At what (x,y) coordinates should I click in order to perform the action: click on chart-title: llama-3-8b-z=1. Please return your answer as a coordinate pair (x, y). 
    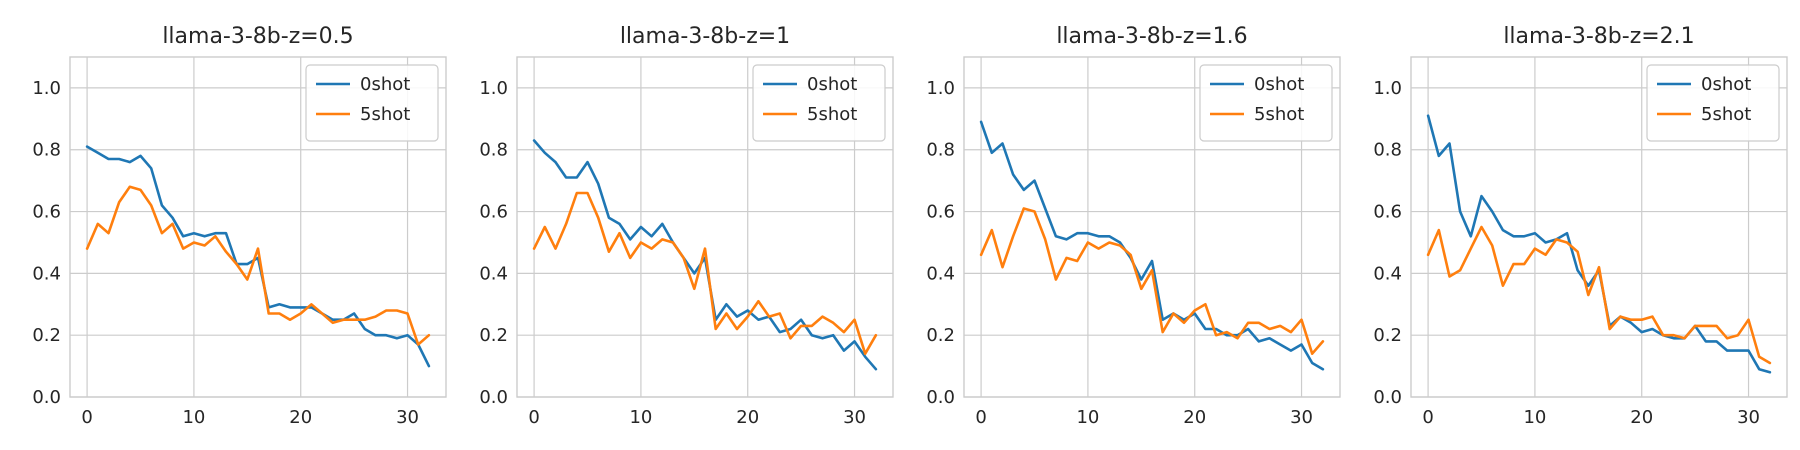
    Looking at the image, I should click on (705, 36).